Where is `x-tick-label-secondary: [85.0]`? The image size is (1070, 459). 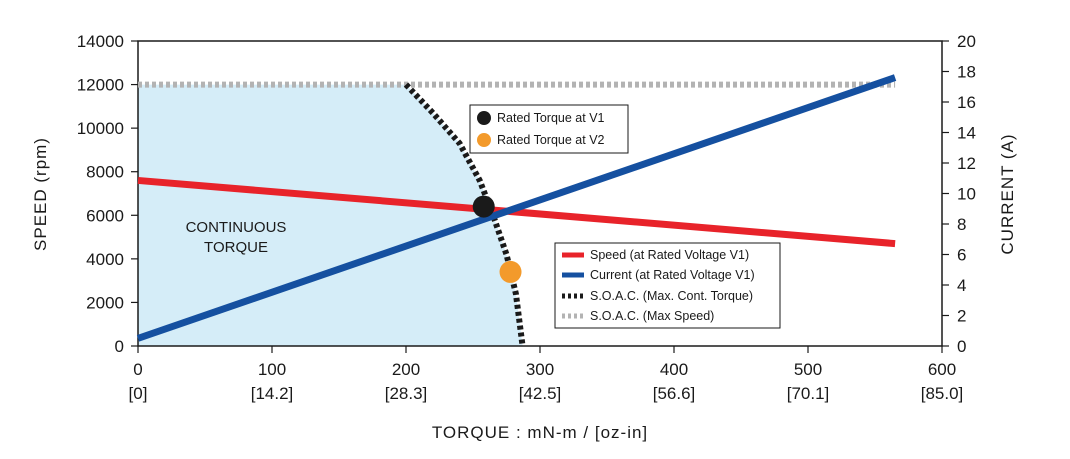
x-tick-label-secondary: [85.0] is located at coordinates (942, 393).